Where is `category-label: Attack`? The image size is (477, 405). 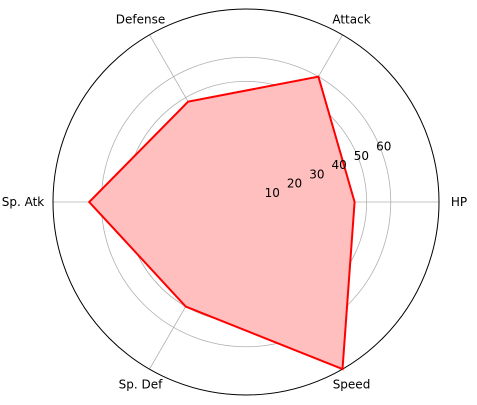
category-label: Attack is located at coordinates (351, 19).